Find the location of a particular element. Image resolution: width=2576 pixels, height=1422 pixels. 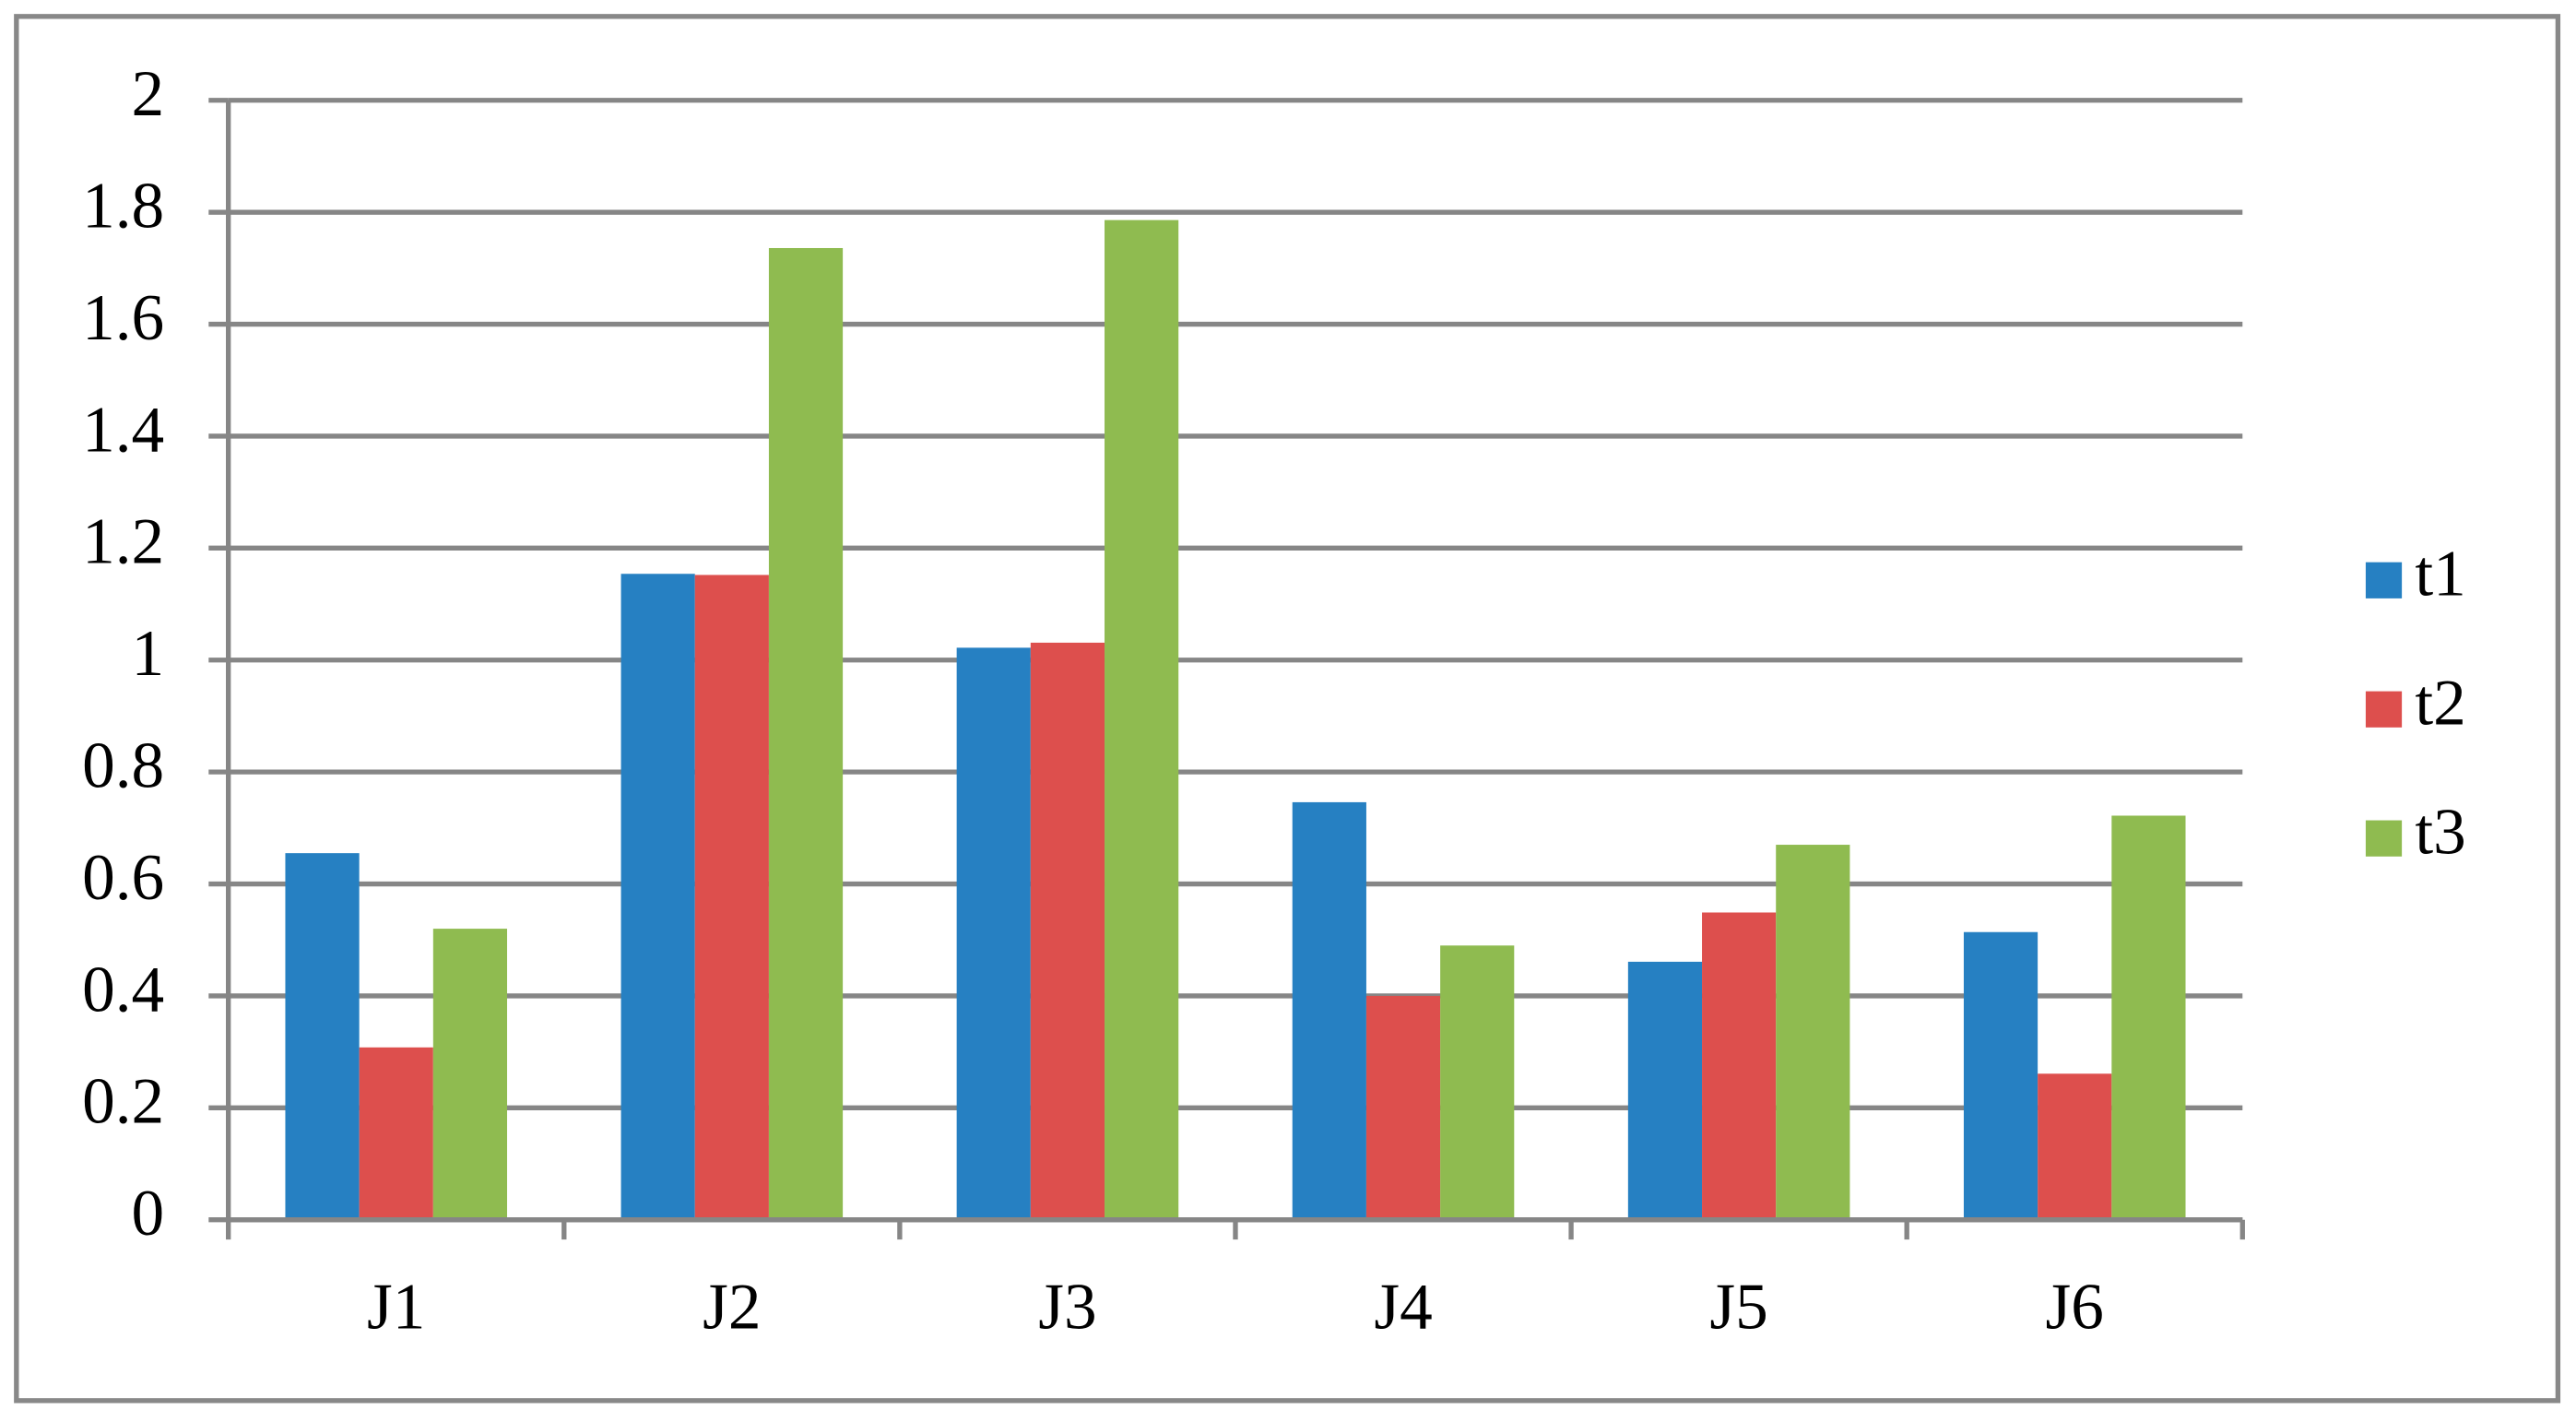

y-tick-label: 1.4 is located at coordinates (123, 430).